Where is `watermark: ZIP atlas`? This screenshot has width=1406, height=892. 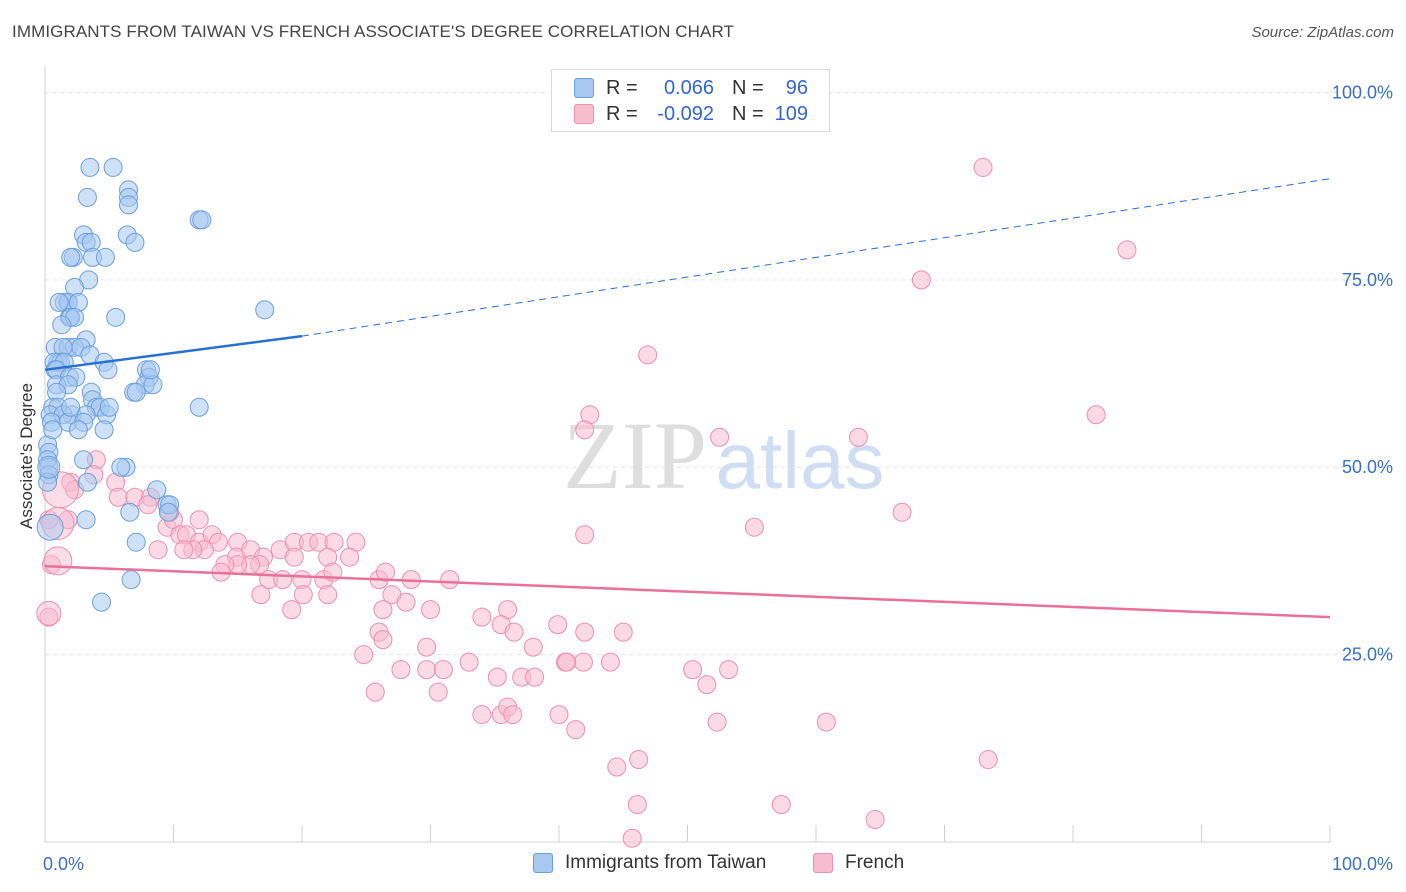
watermark: ZIP atlas is located at coordinates (723, 455).